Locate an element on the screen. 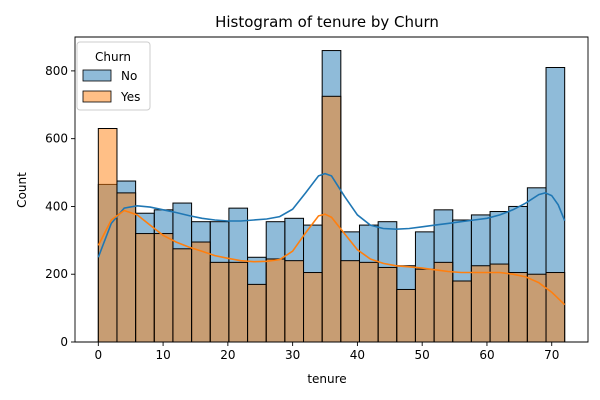  x-tick-label: 0 is located at coordinates (98, 355).